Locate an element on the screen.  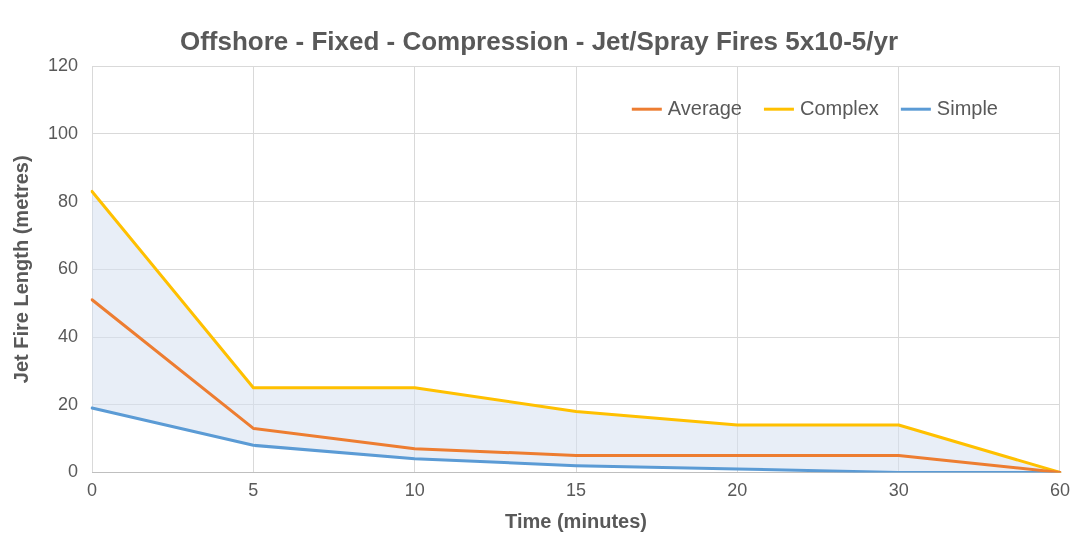
y-tick-label: 120 is located at coordinates (63, 65).